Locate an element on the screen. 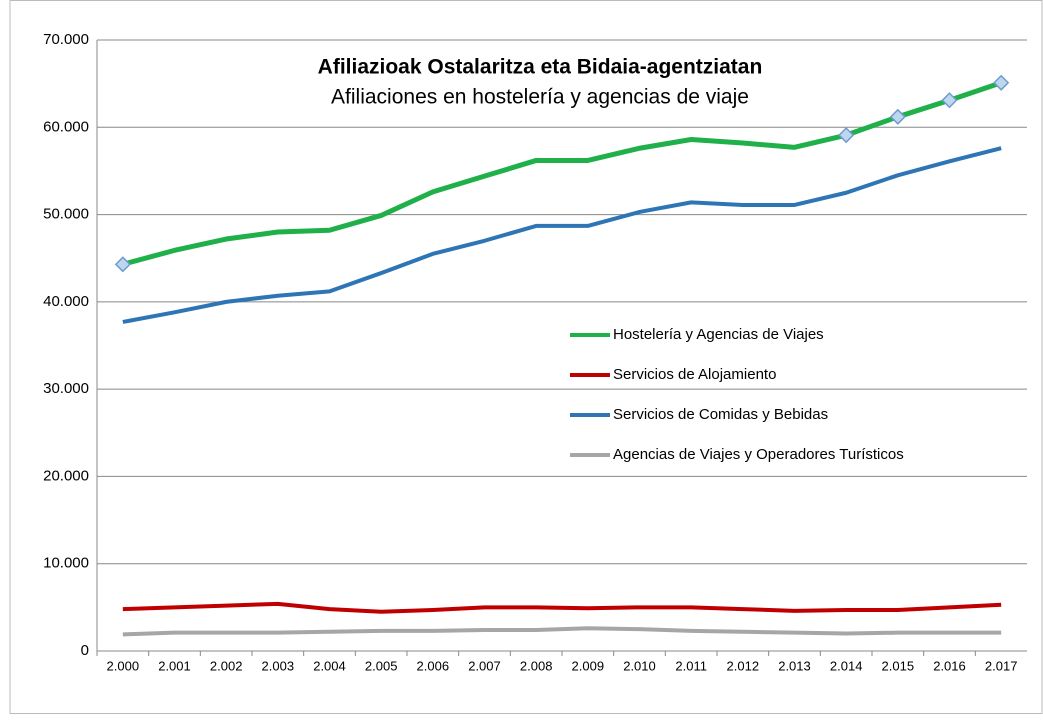 This screenshot has height=720, width=1043. y-tick-label: 50.000 is located at coordinates (66, 214).